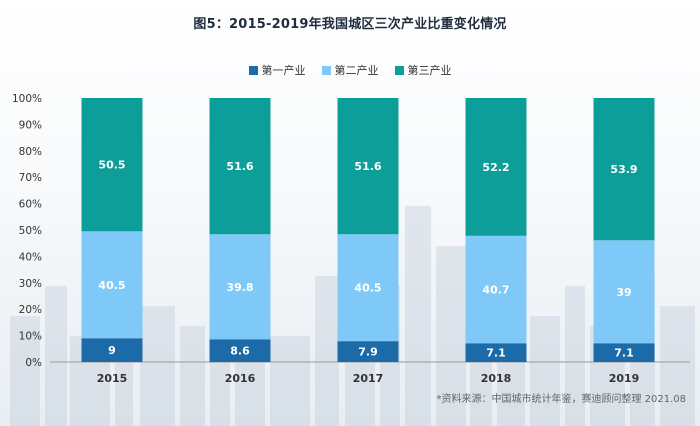 Image resolution: width=700 pixels, height=426 pixels. Describe the element at coordinates (30, 231) in the screenshot. I see `y-tick-label: 50%` at that location.